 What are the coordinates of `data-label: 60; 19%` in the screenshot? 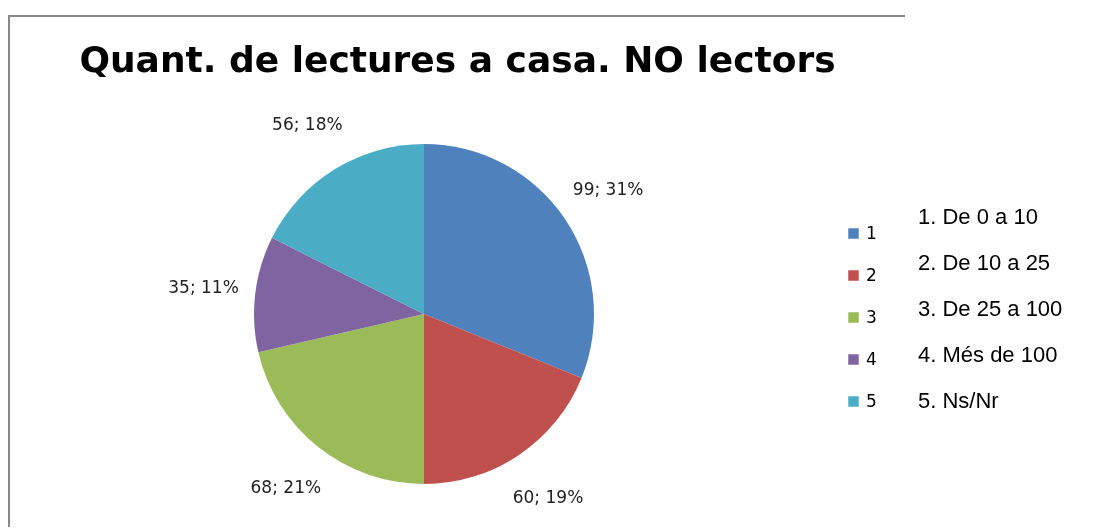 It's located at (548, 497).